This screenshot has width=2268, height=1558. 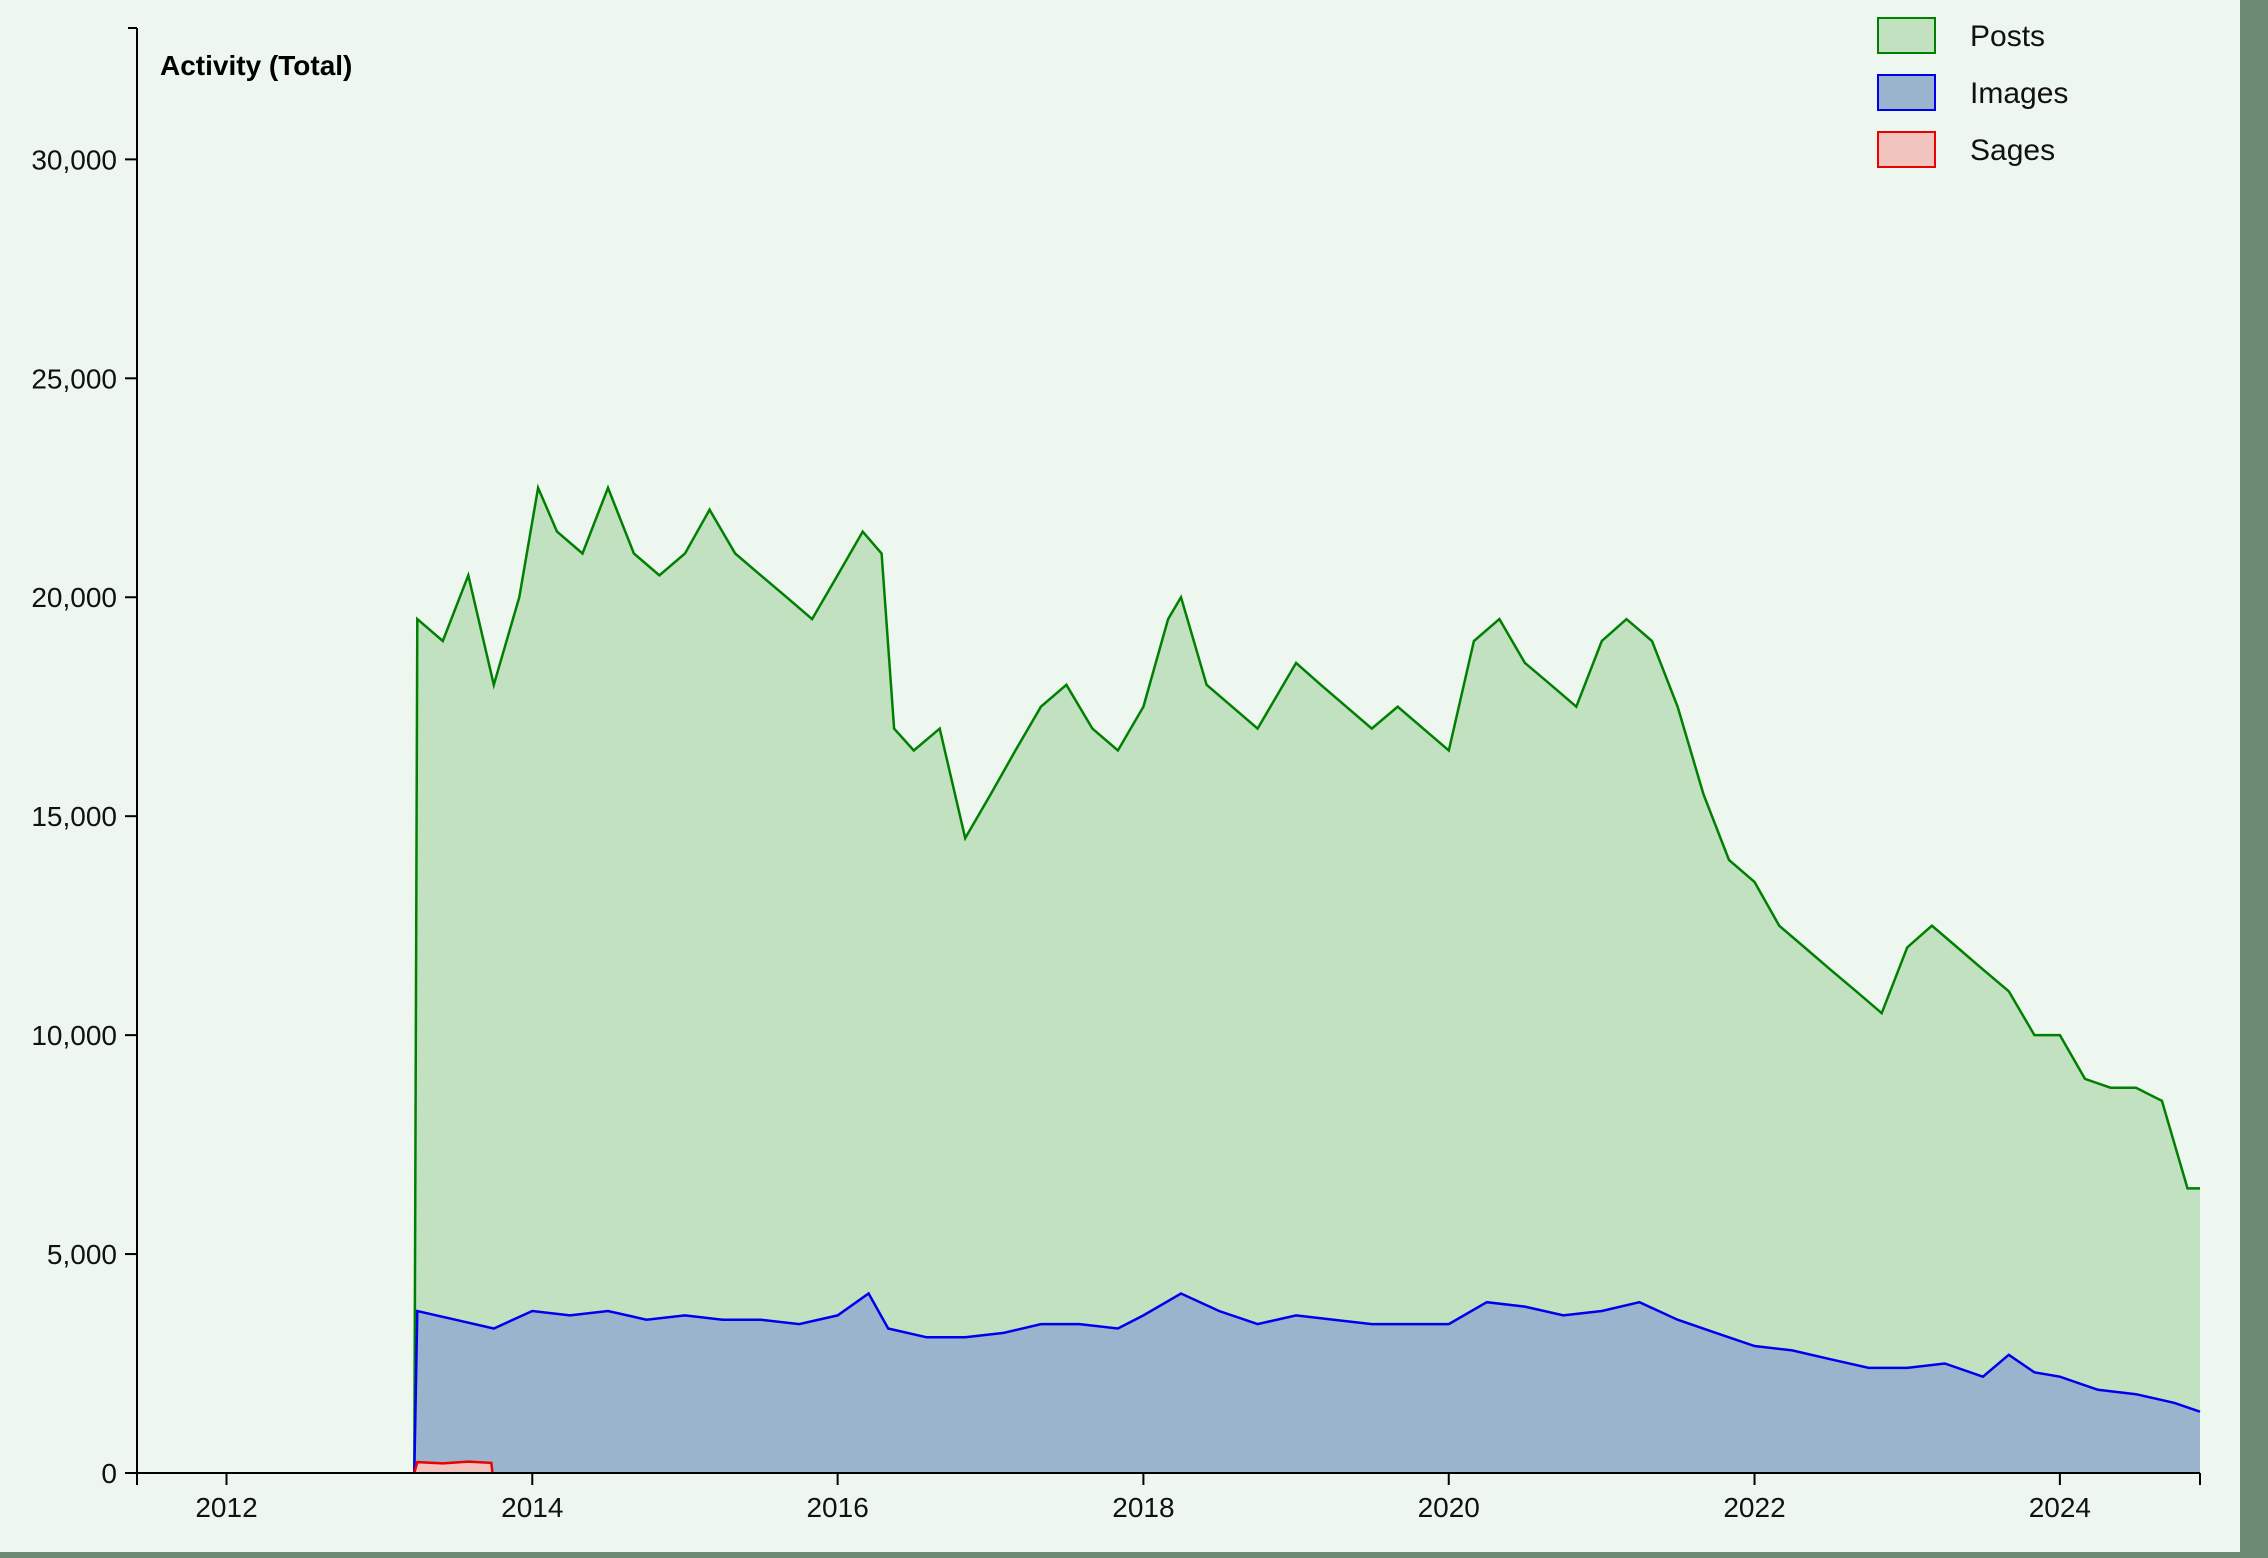 What do you see at coordinates (1143, 1507) in the screenshot?
I see `x-tick-label: 2018` at bounding box center [1143, 1507].